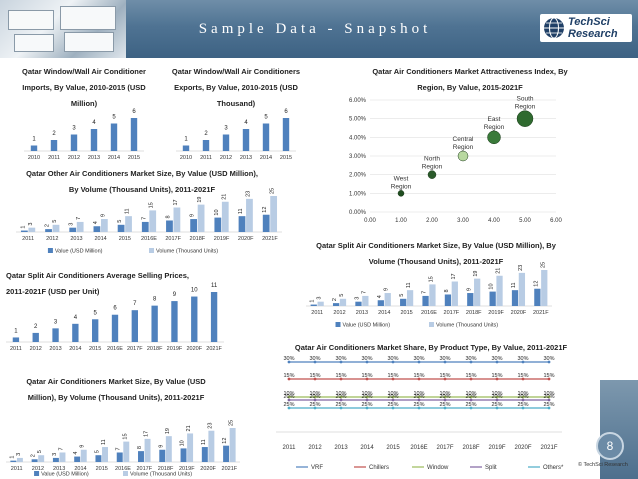  I want to click on share-tick-label: 2016E, so click(418, 448).